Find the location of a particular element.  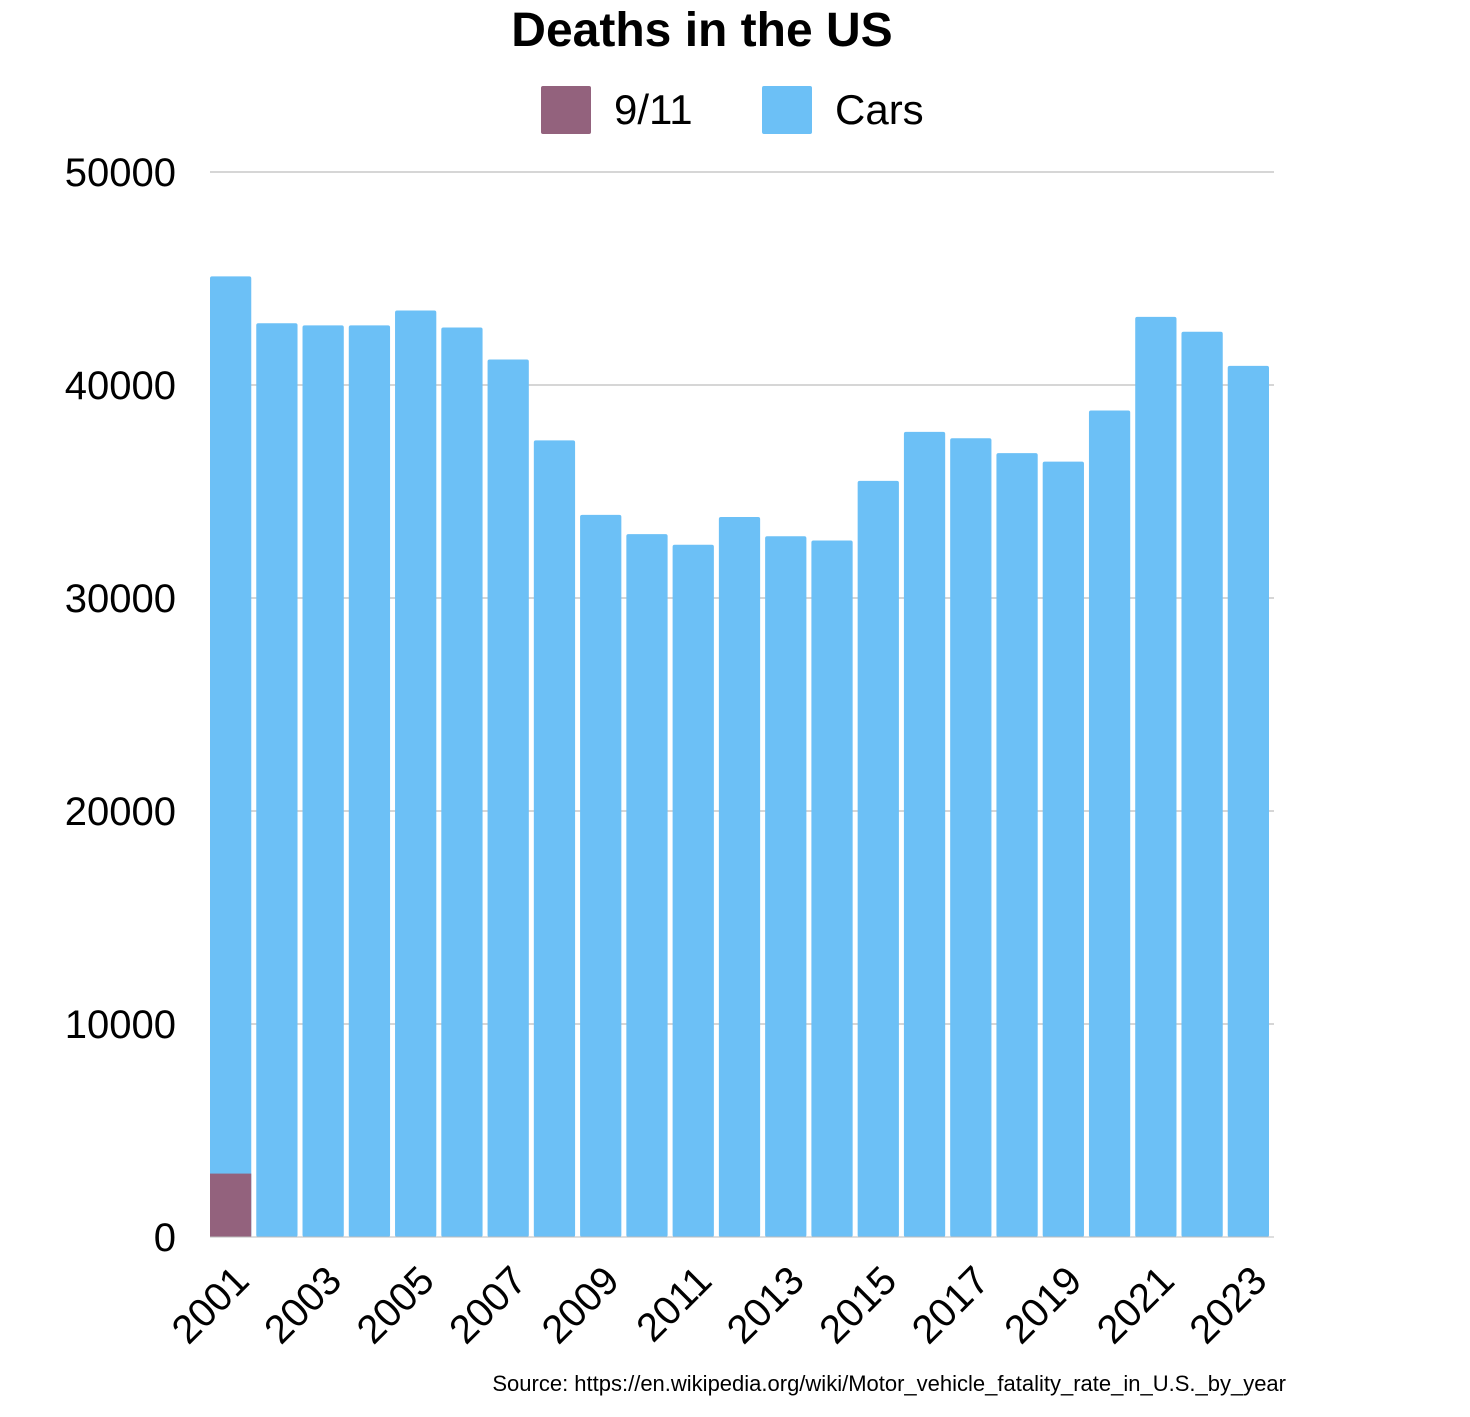

bar-cars-2002 is located at coordinates (277, 780).